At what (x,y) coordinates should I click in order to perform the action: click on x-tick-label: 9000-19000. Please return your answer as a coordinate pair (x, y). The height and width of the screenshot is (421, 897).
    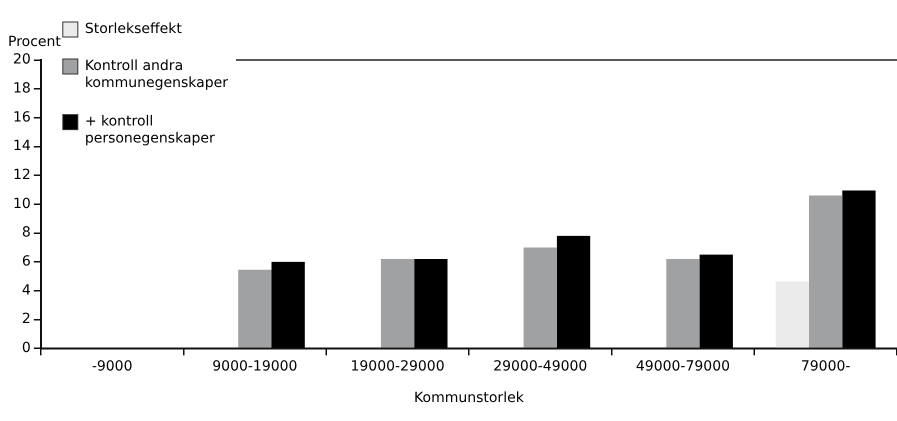
    Looking at the image, I should click on (255, 366).